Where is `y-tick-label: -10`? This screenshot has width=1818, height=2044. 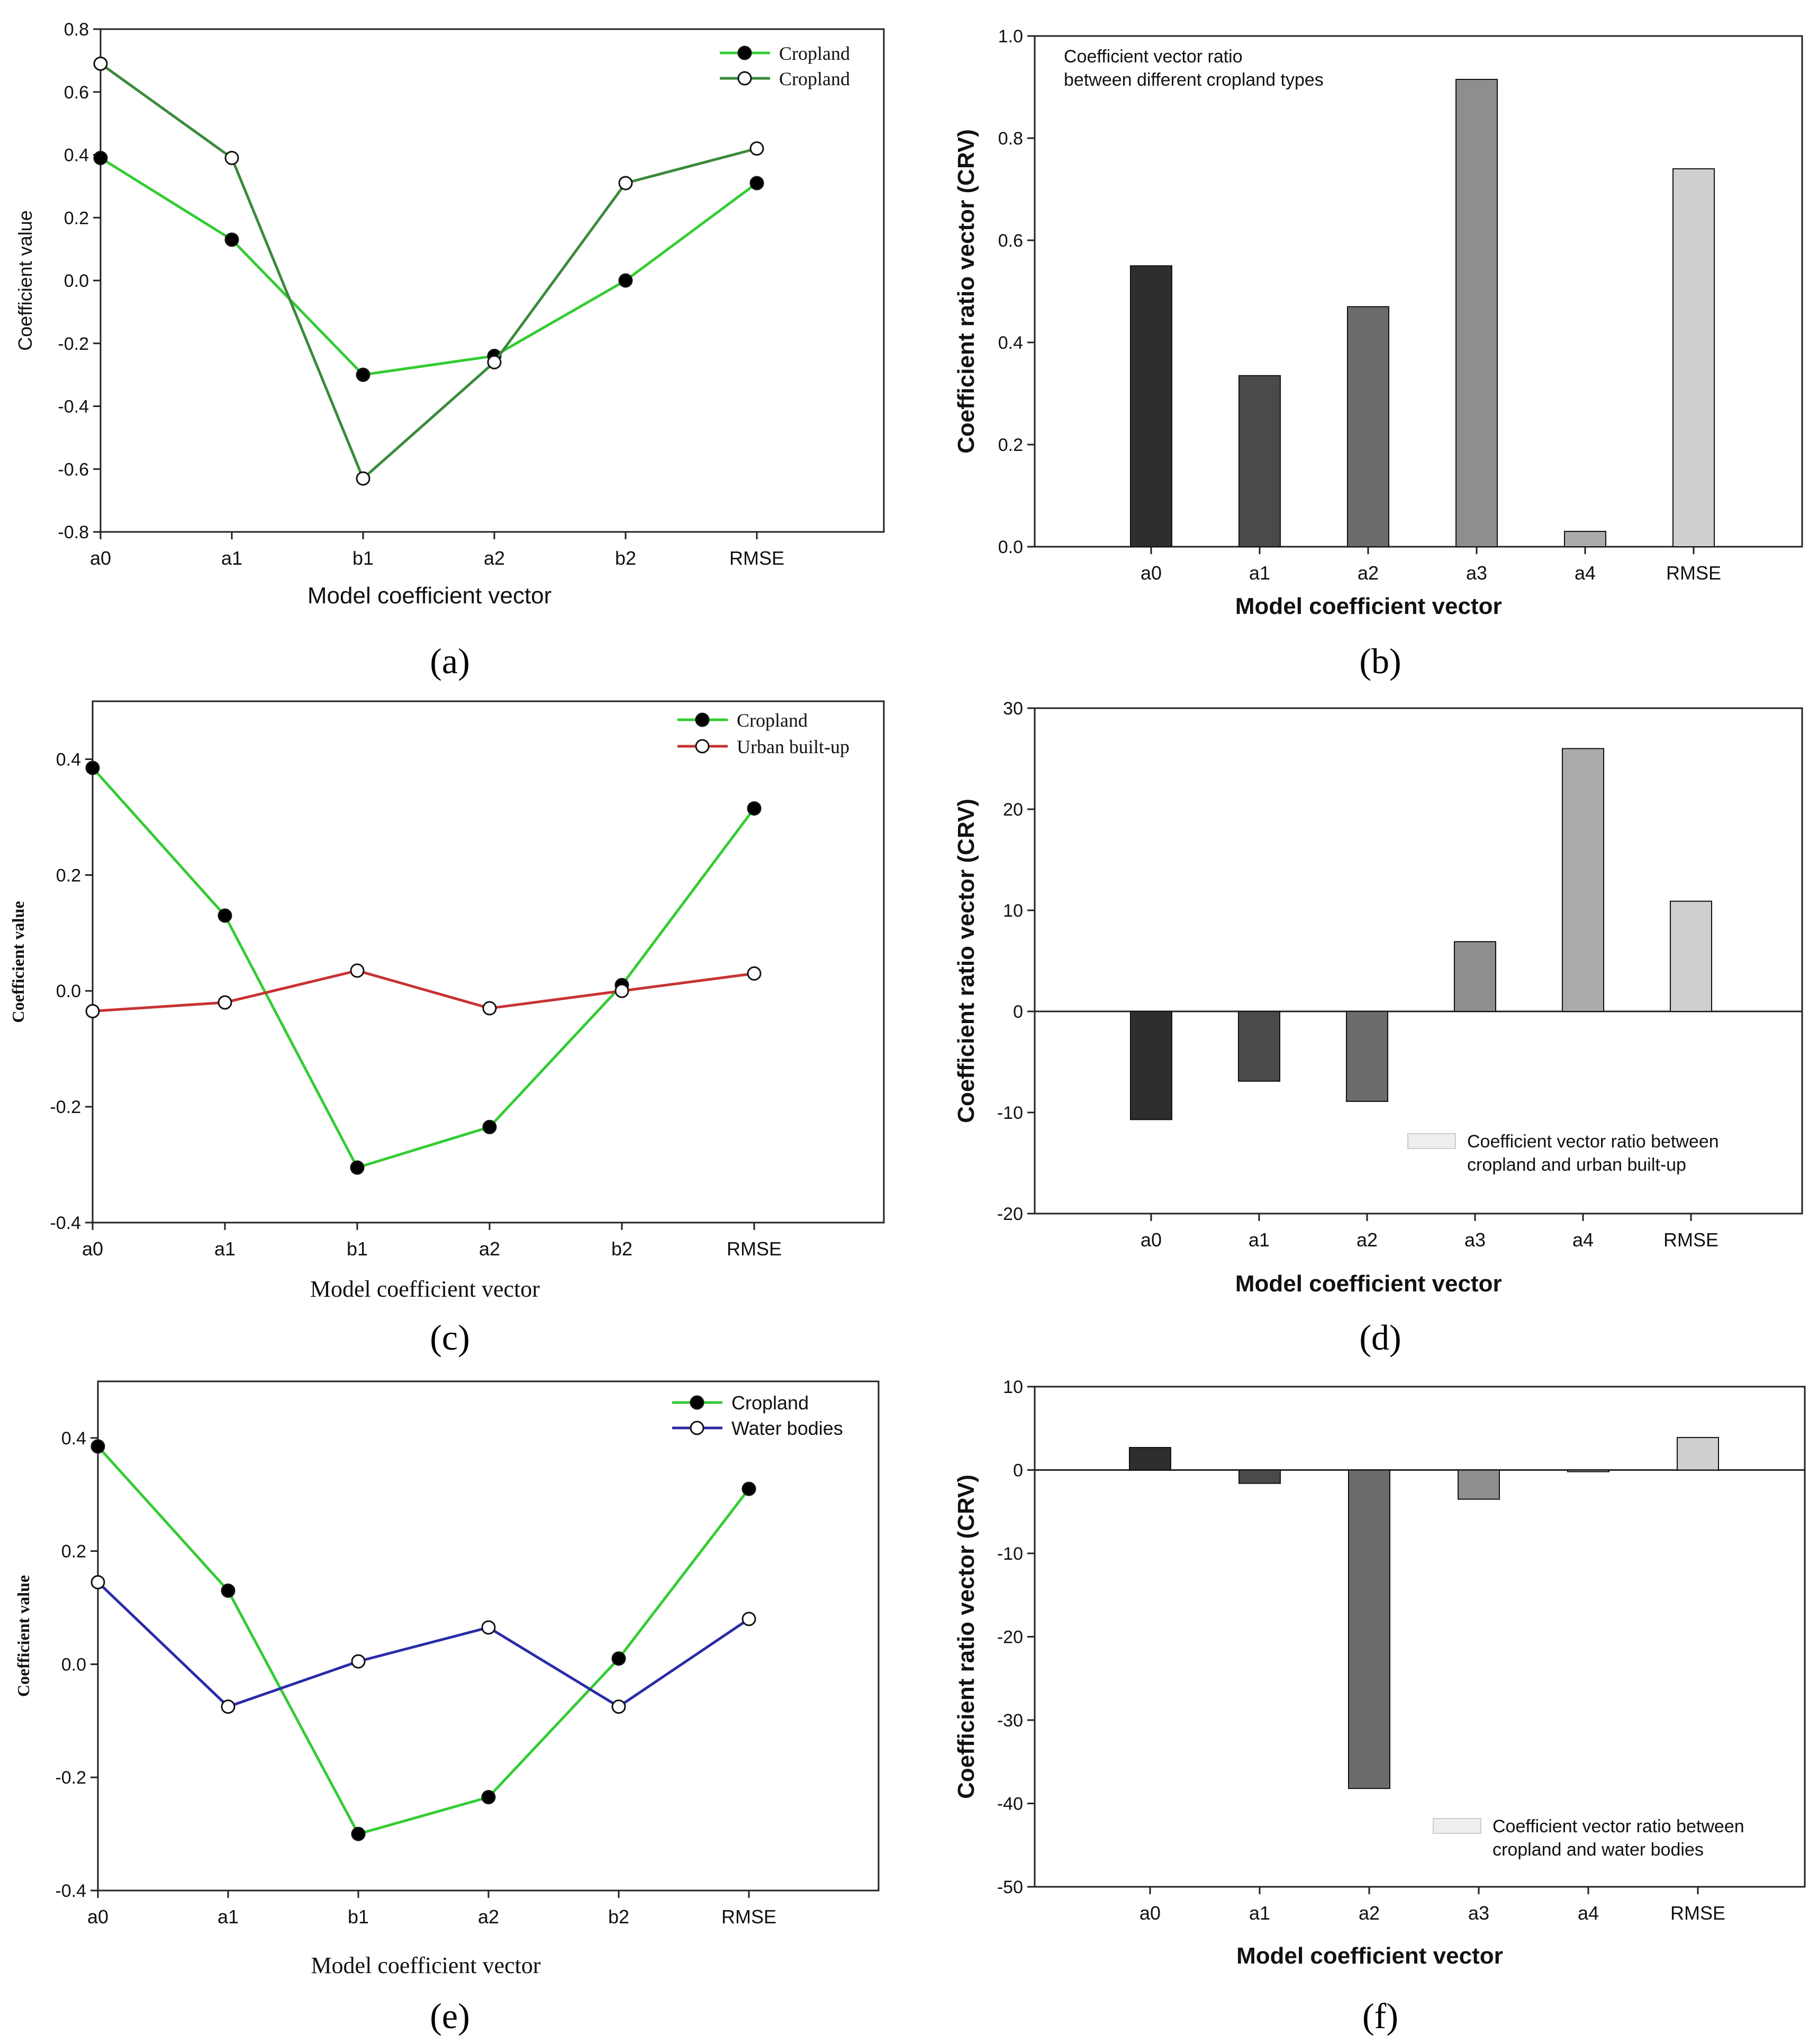 y-tick-label: -10 is located at coordinates (1010, 1554).